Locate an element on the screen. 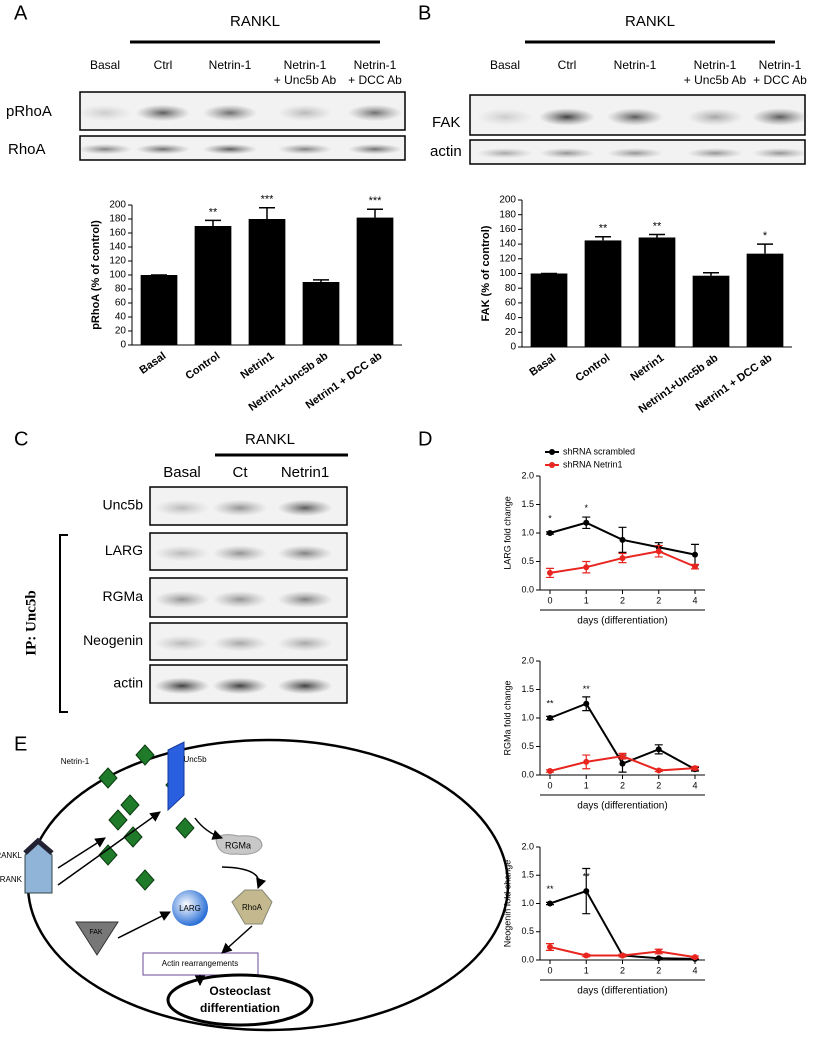 This screenshot has width=816, height=1050. y-tick-label: 0.0 is located at coordinates (527, 774).